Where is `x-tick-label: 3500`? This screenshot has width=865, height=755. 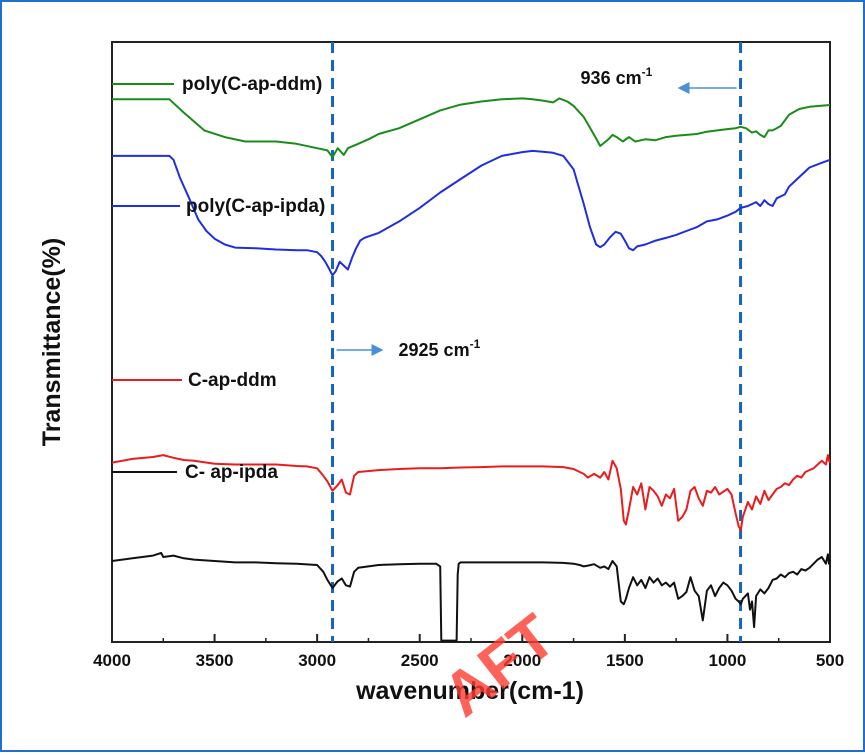 x-tick-label: 3500 is located at coordinates (215, 660).